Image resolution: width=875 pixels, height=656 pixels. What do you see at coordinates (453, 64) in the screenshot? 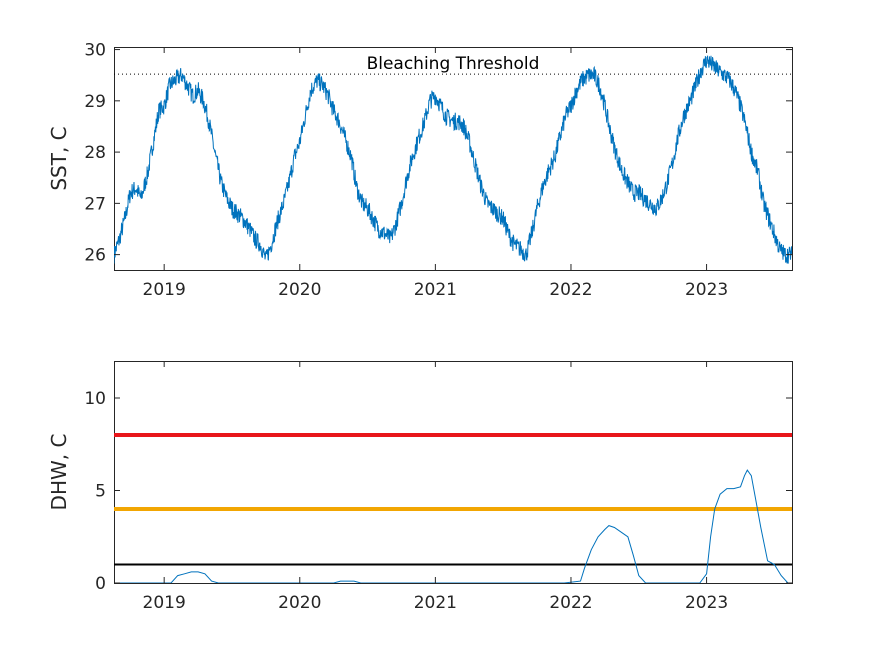
I see `bleaching-threshold-label: Bleaching Threshold` at bounding box center [453, 64].